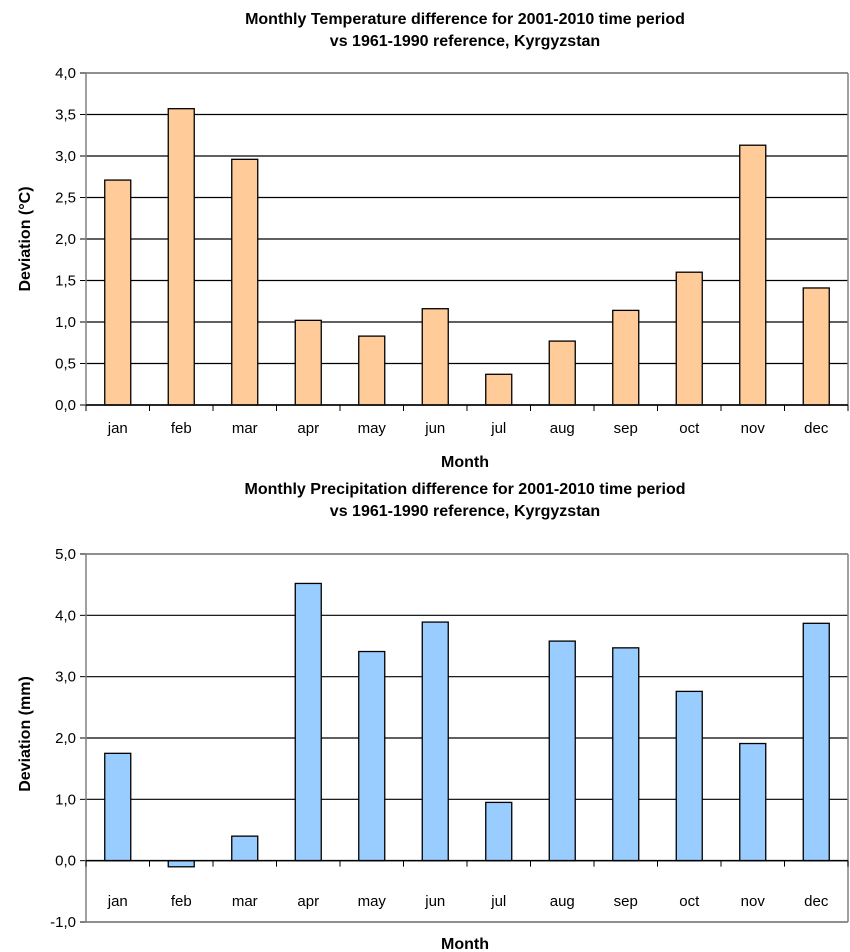 This screenshot has height=952, width=850. Describe the element at coordinates (65, 198) in the screenshot. I see `y-tick-label: 2,5` at that location.